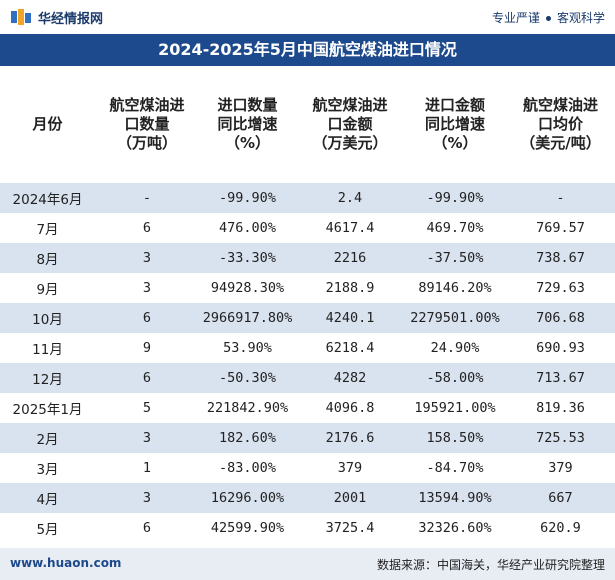 This screenshot has height=580, width=615. Describe the element at coordinates (307, 50) in the screenshot. I see `chart-title: 2024-2025年5月中国航空煤油进口情况` at that location.